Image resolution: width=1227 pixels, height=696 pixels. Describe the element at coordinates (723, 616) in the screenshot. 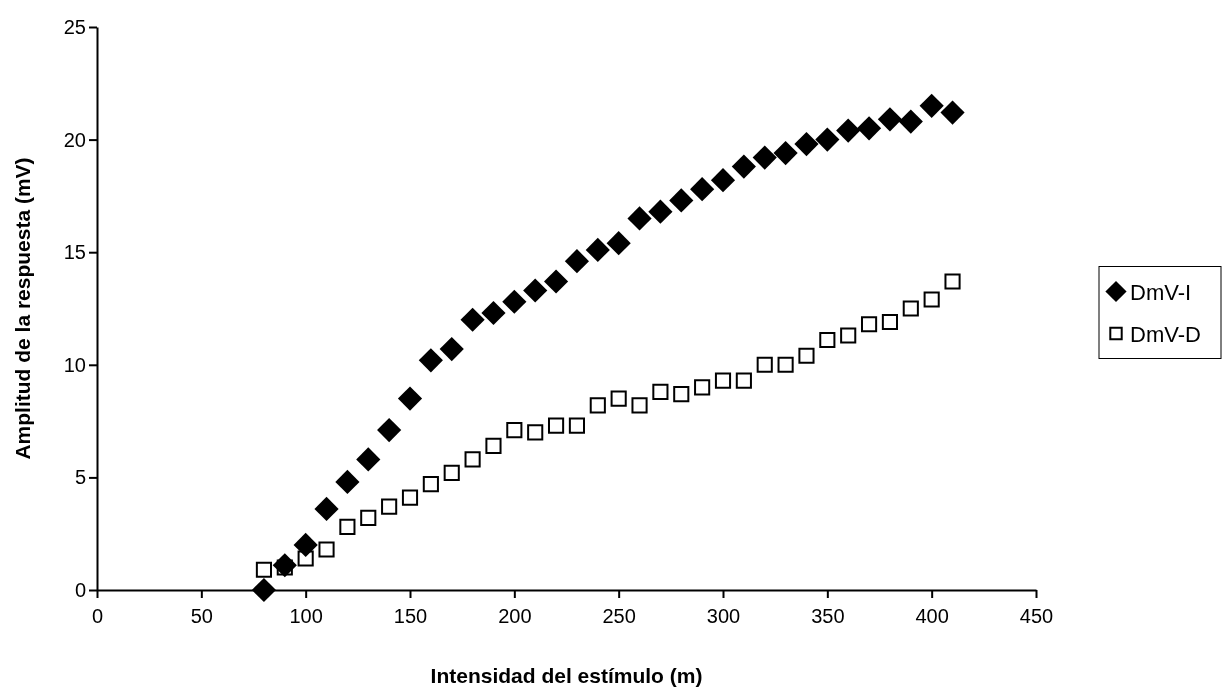

I see `x-tick-label: 300` at that location.